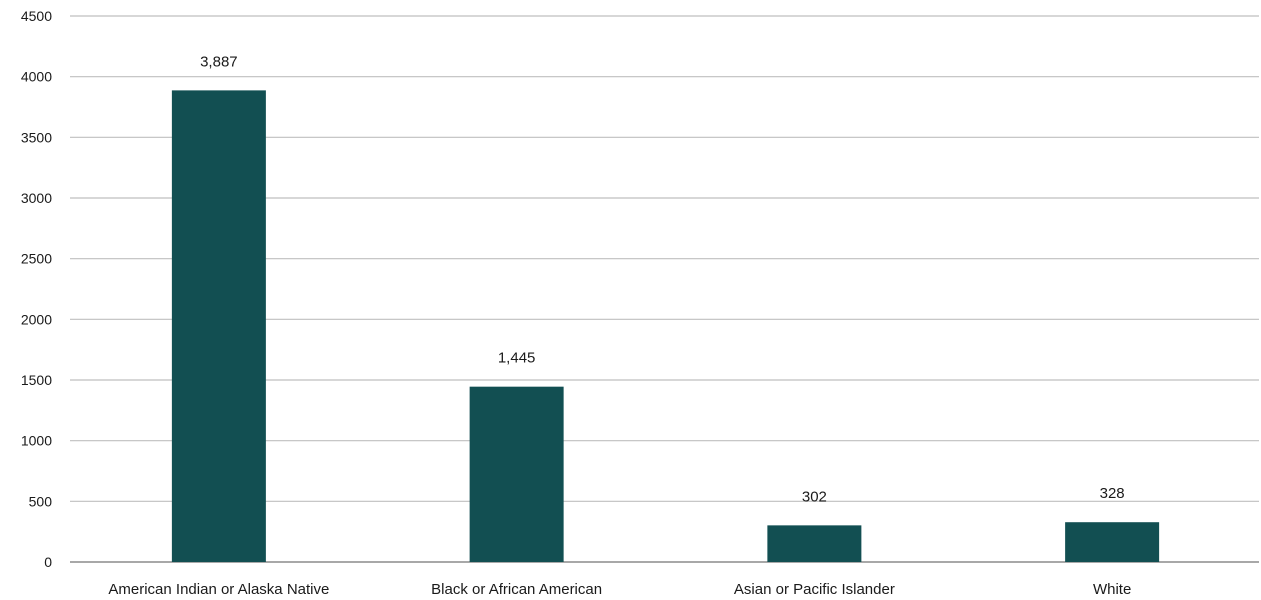 Image resolution: width=1261 pixels, height=600 pixels. I want to click on data-label: 328, so click(1112, 493).